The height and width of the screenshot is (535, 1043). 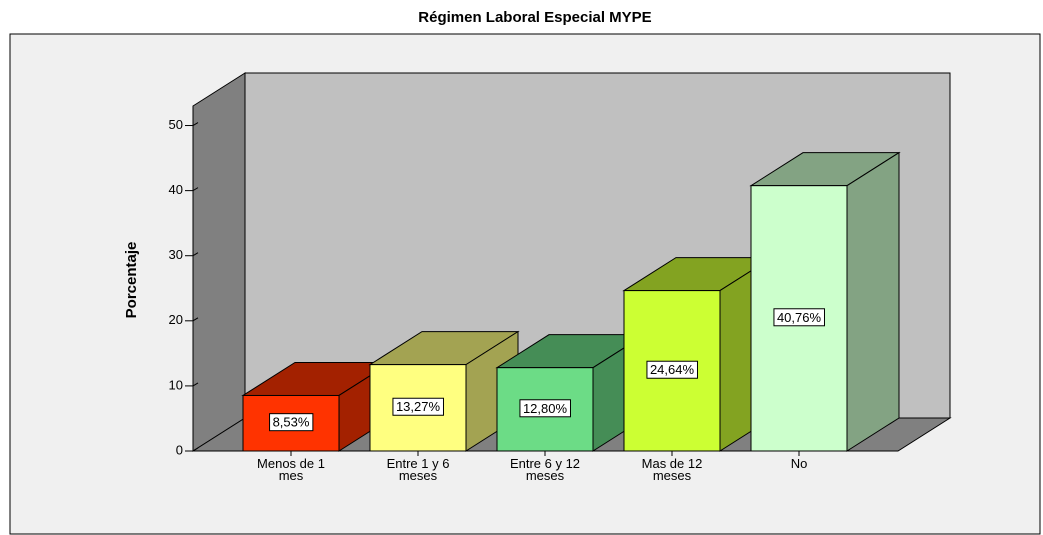 What do you see at coordinates (176, 189) in the screenshot?
I see `y-tick-label: 40` at bounding box center [176, 189].